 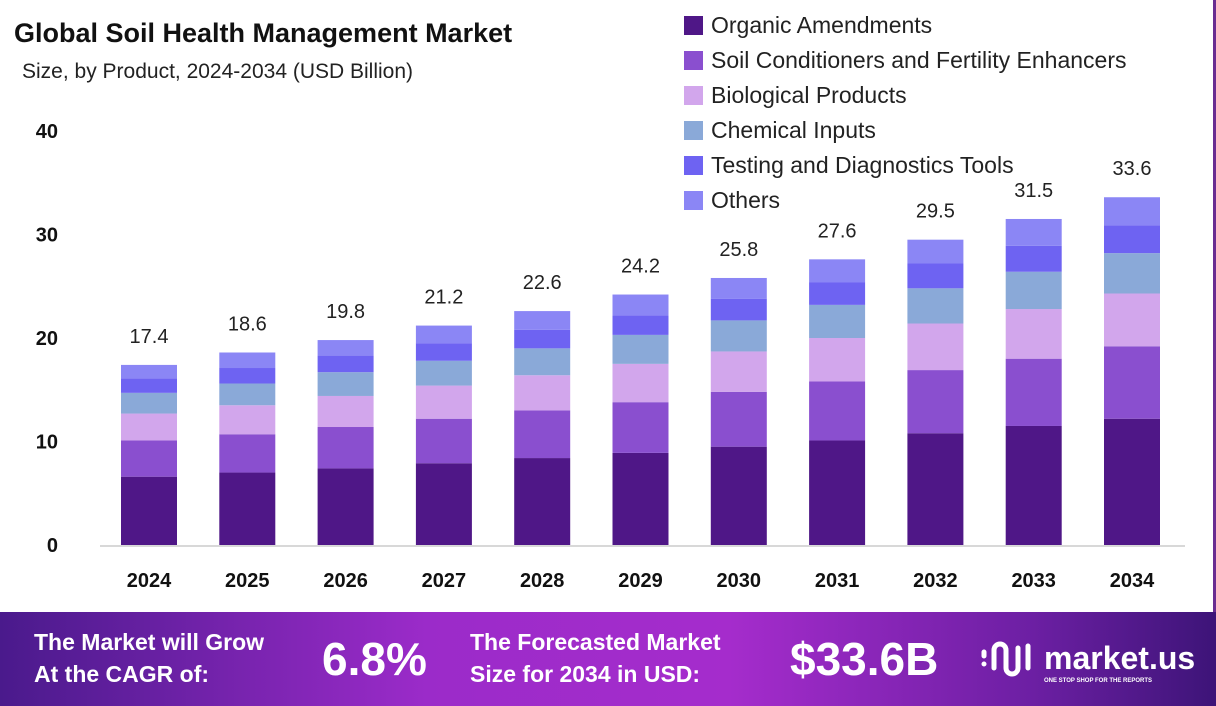 I want to click on total-label: 19.8, so click(x=345, y=312).